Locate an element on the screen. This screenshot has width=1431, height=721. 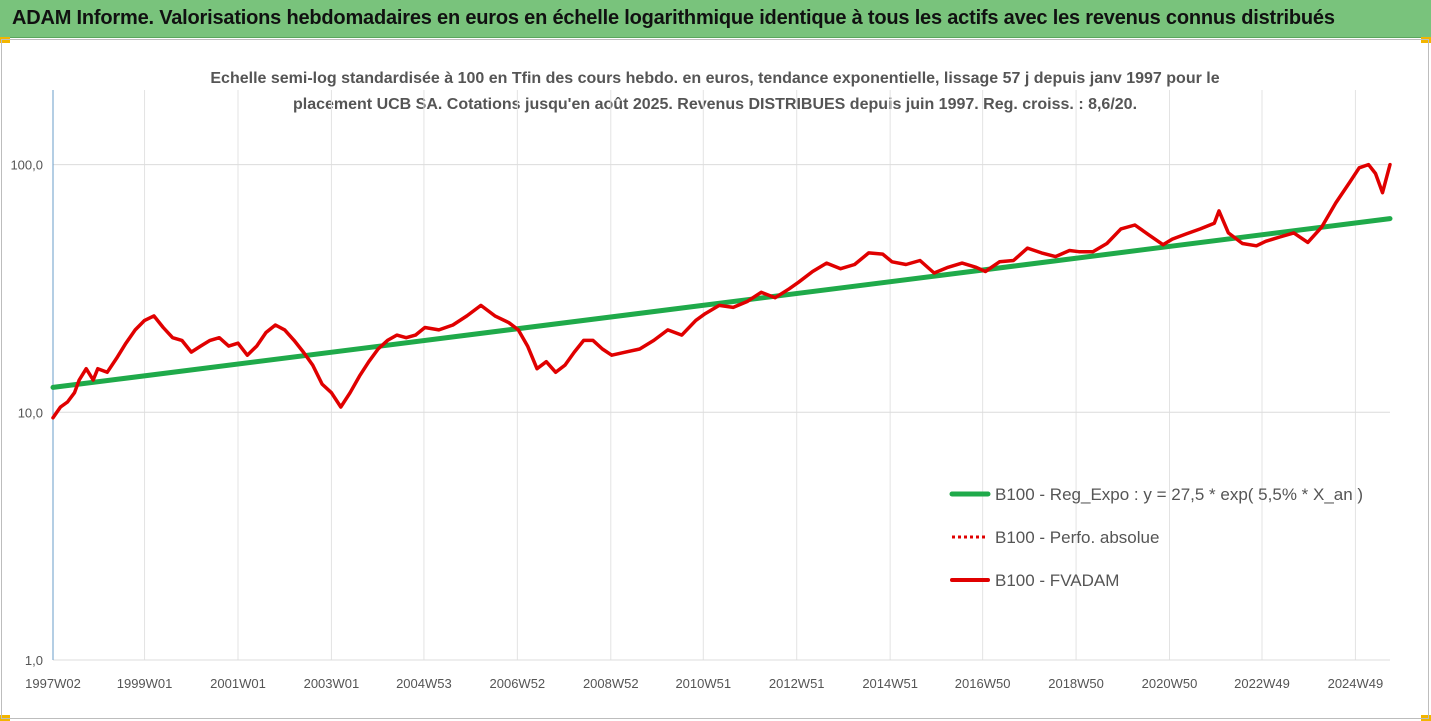
corner-marker-right is located at coordinates (1426, 40).